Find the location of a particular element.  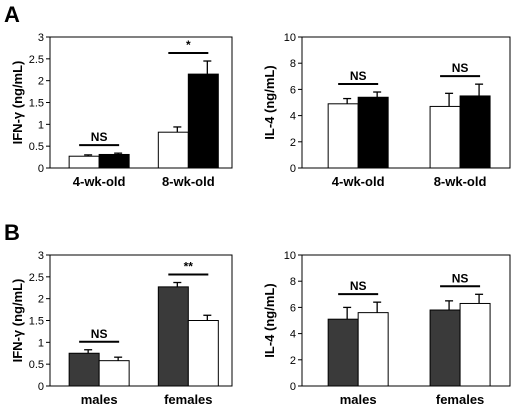

significance-label: * is located at coordinates (188, 45).